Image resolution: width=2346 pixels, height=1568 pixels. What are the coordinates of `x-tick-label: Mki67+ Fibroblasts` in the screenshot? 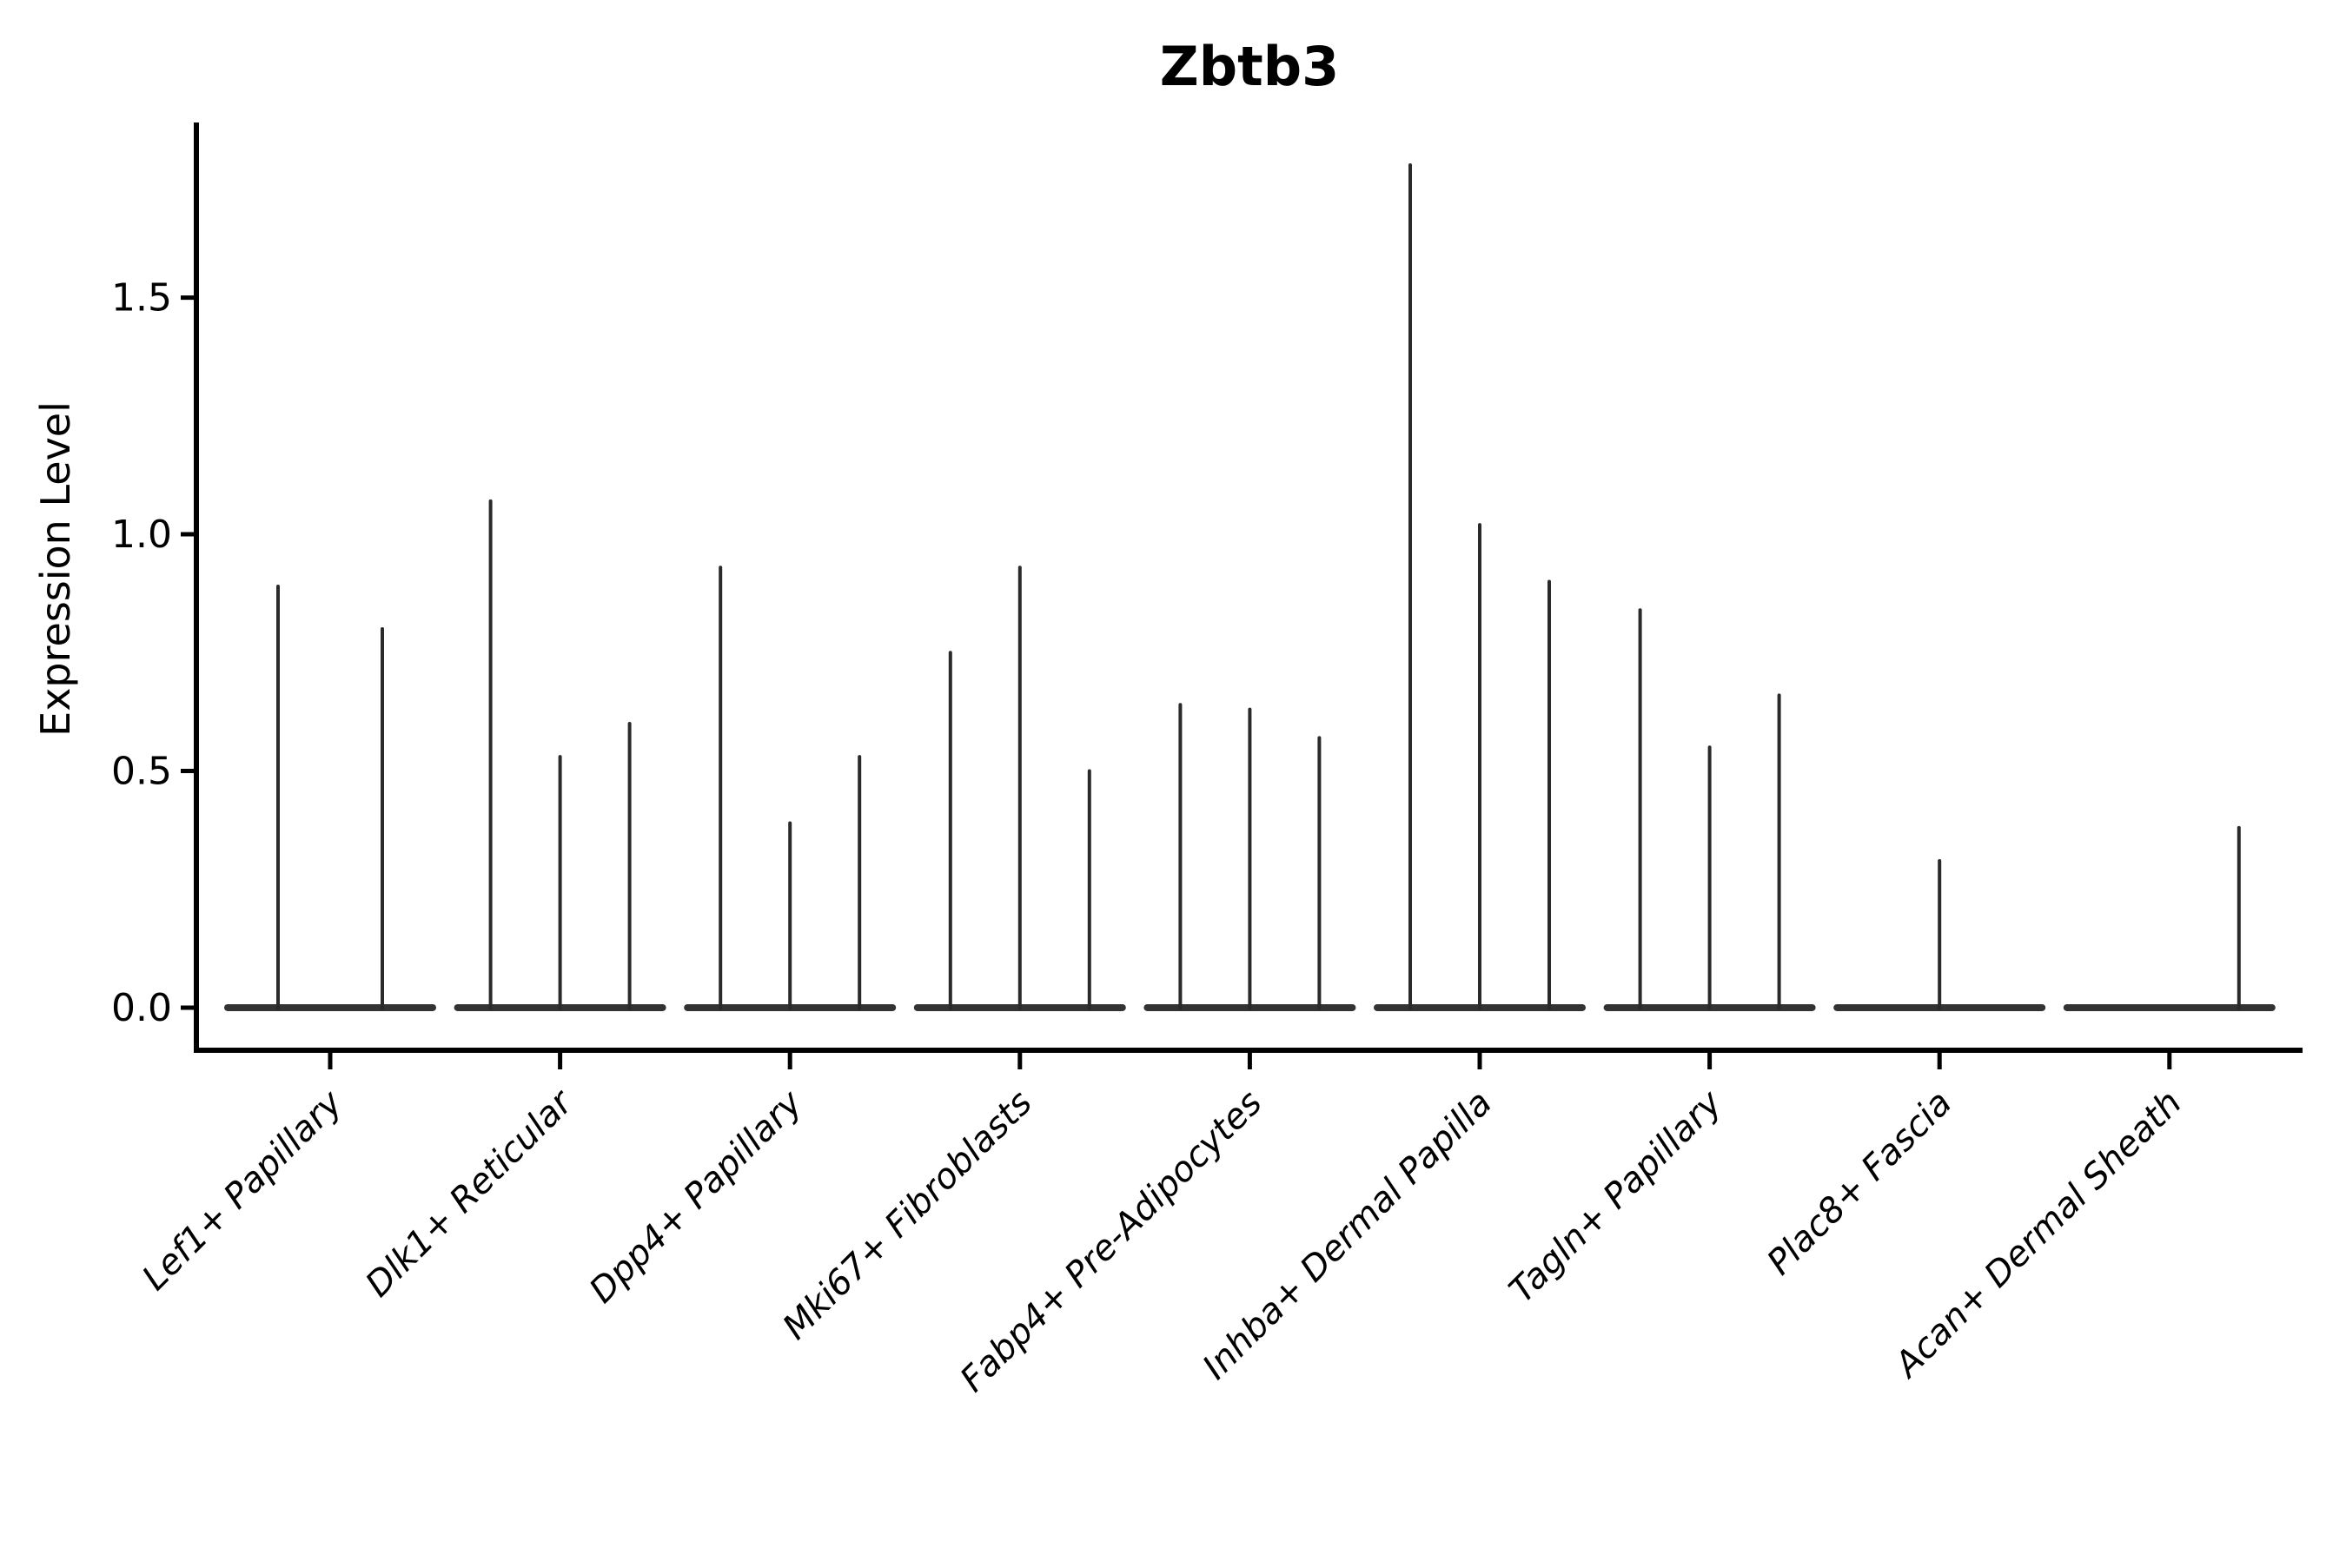 It's located at (907, 1215).